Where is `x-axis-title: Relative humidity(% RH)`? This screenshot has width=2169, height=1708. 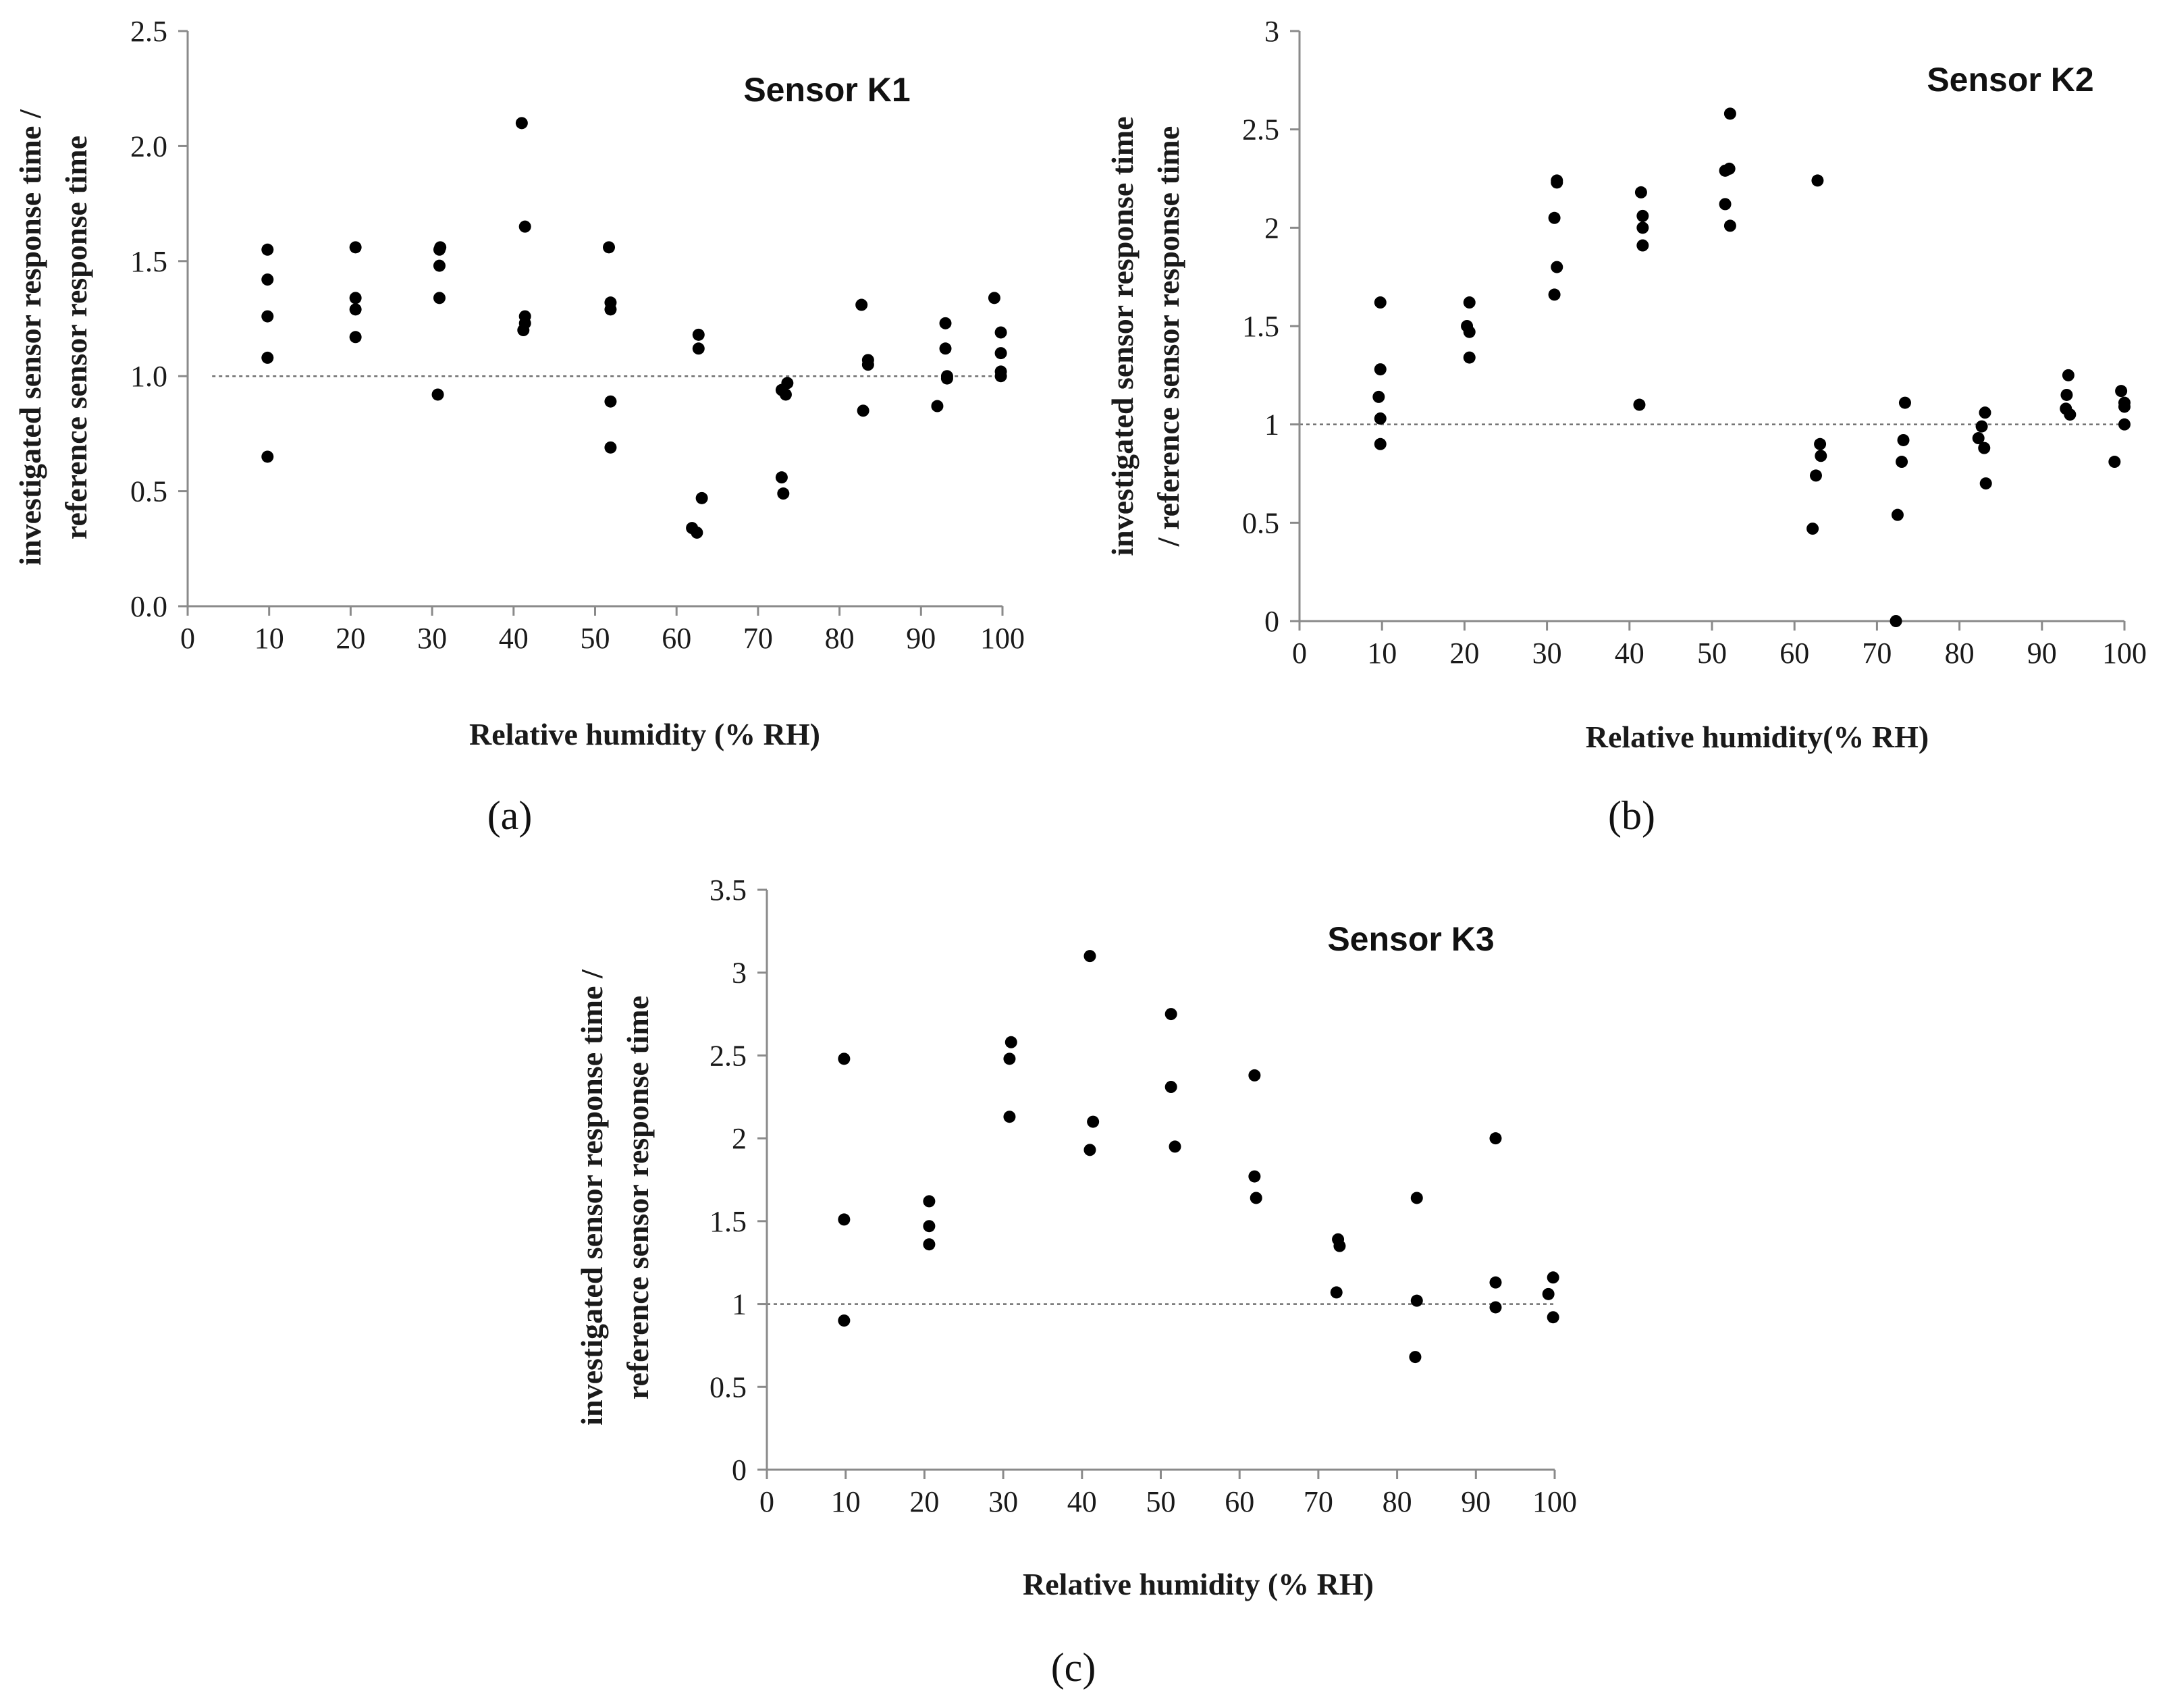
x-axis-title: Relative humidity(% RH) is located at coordinates (1757, 737).